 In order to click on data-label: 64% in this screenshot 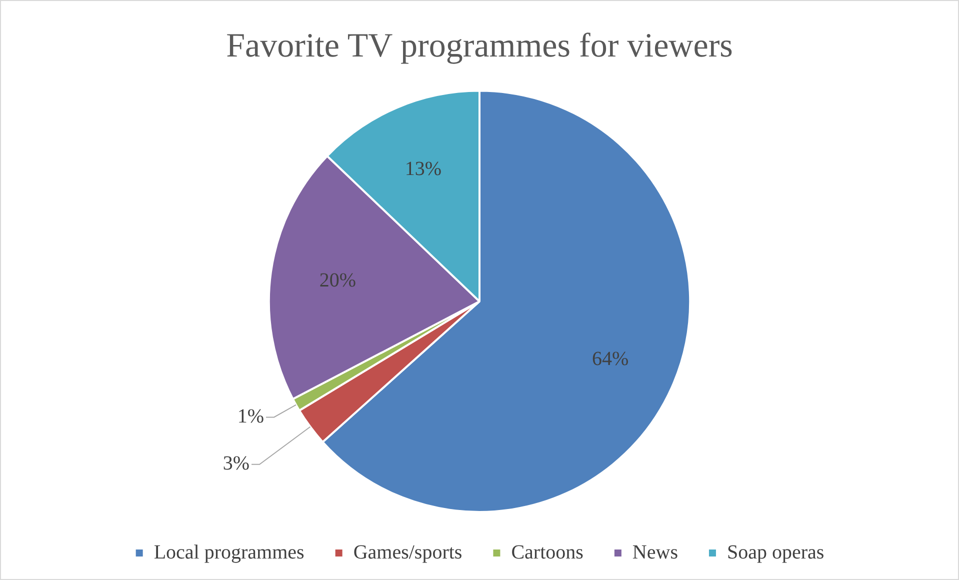, I will do `click(610, 359)`.